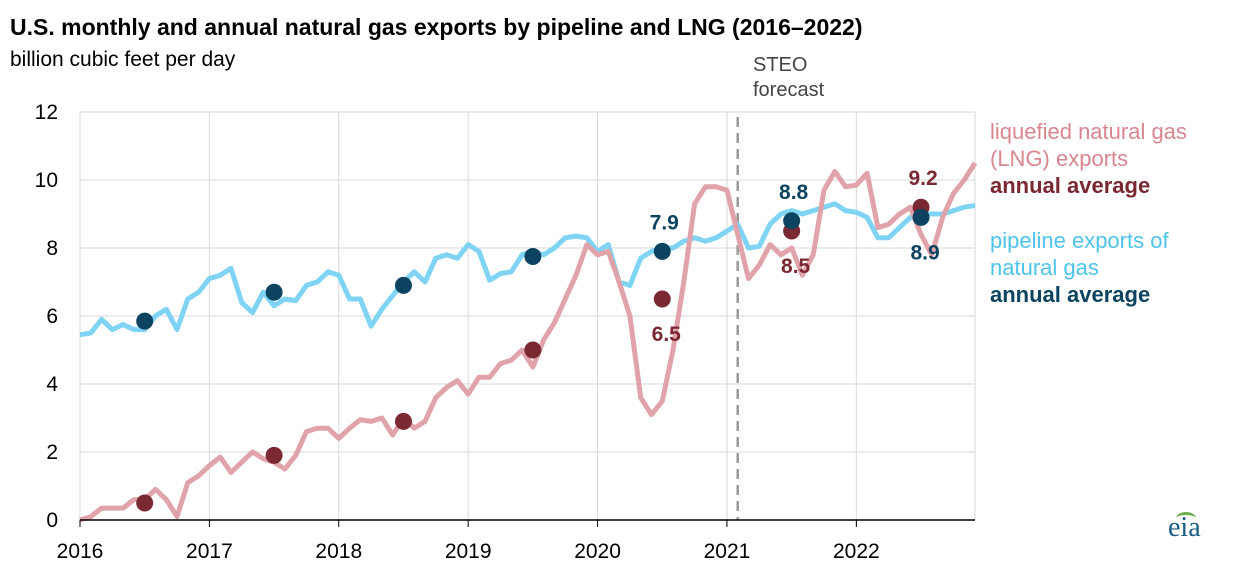  What do you see at coordinates (856, 551) in the screenshot?
I see `x-tick-label: 2022` at bounding box center [856, 551].